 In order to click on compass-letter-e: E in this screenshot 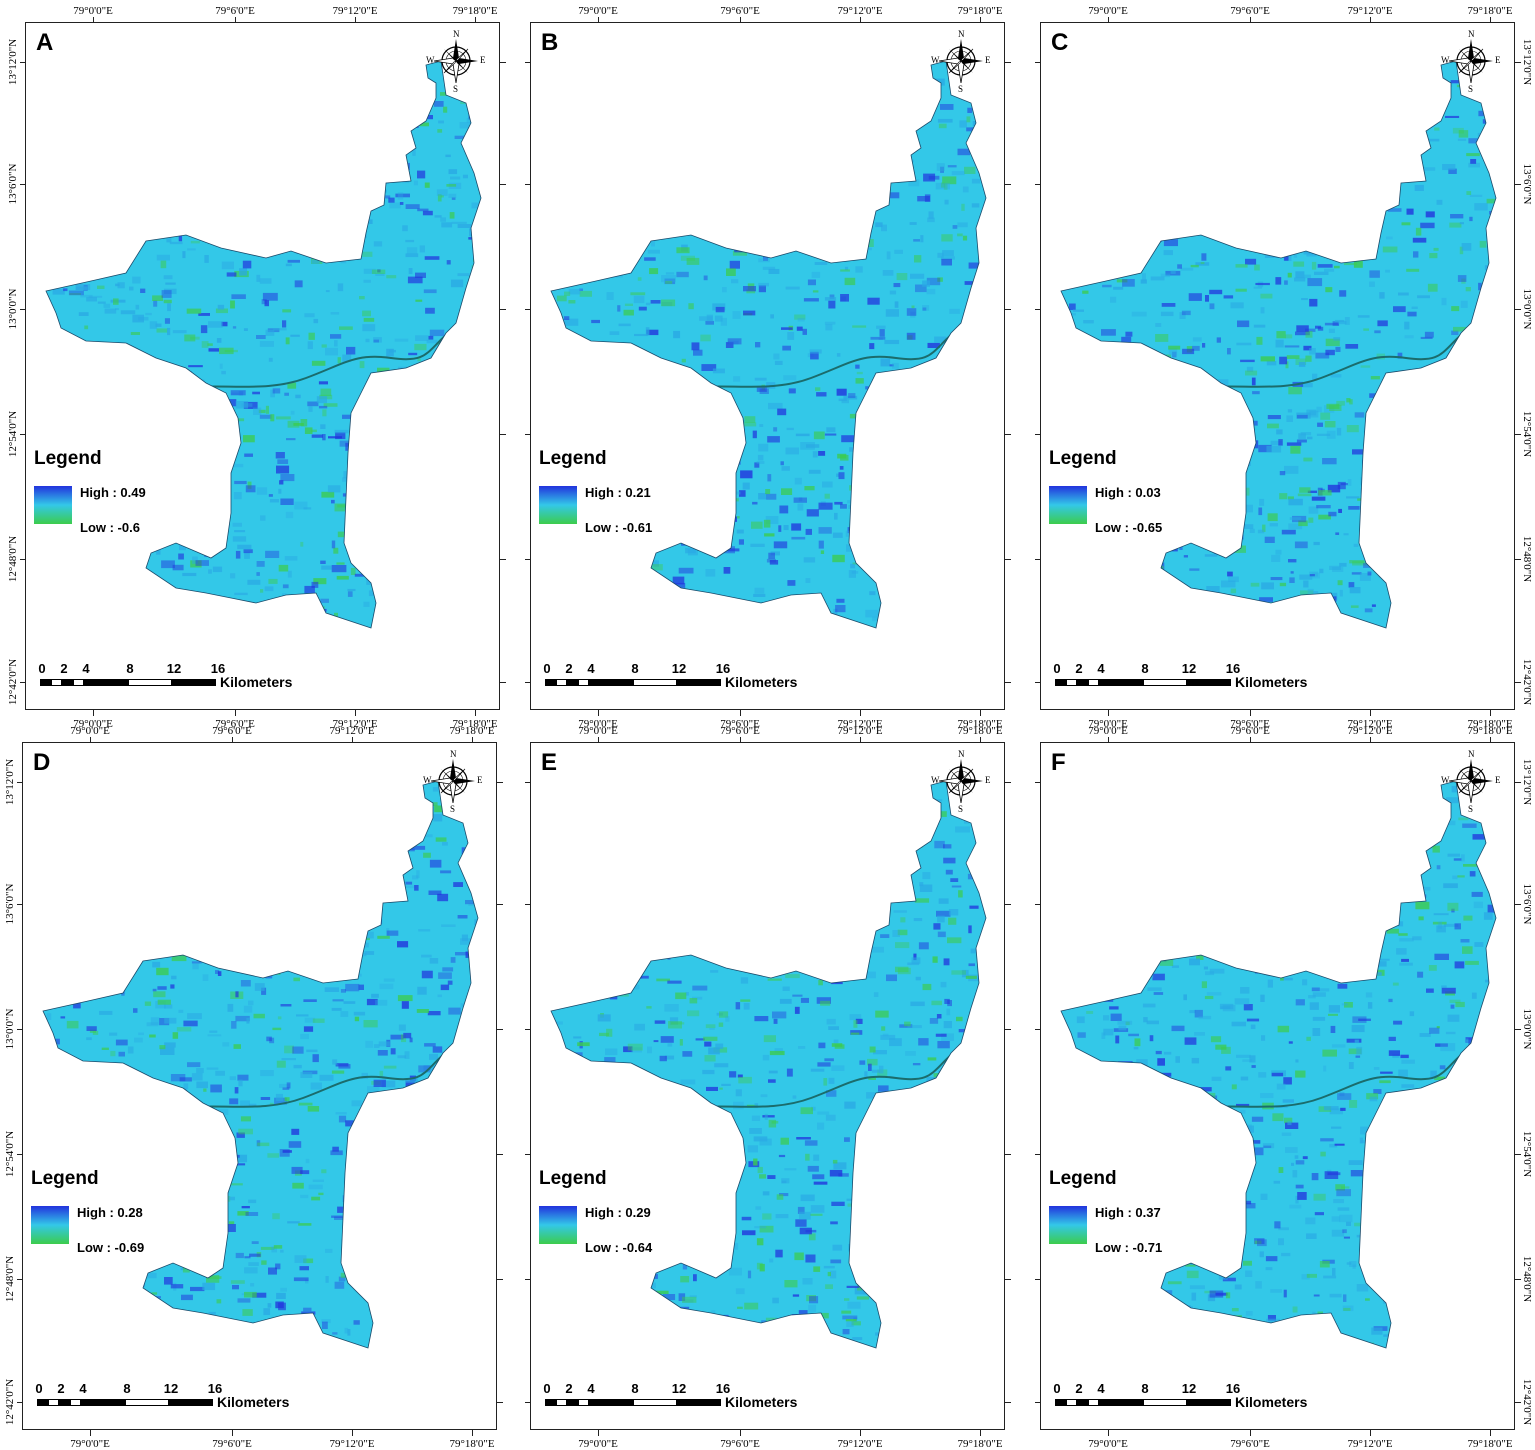, I will do `click(480, 780)`.